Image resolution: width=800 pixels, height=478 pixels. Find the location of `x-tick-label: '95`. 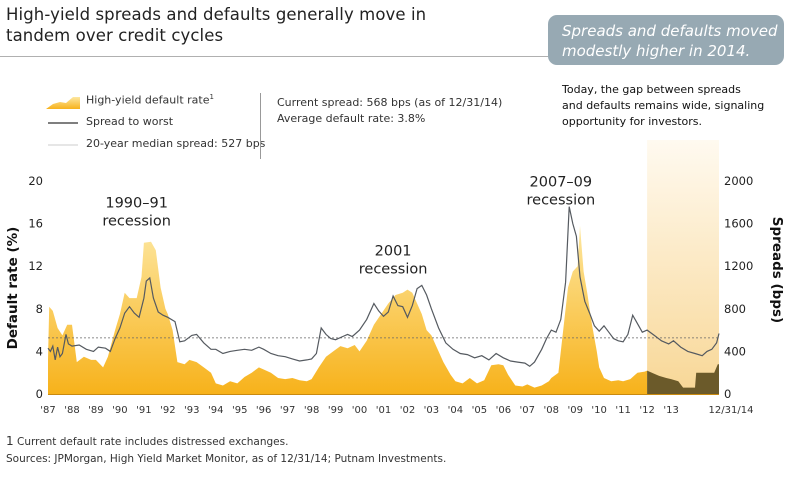

x-tick-label: '95 is located at coordinates (239, 410).